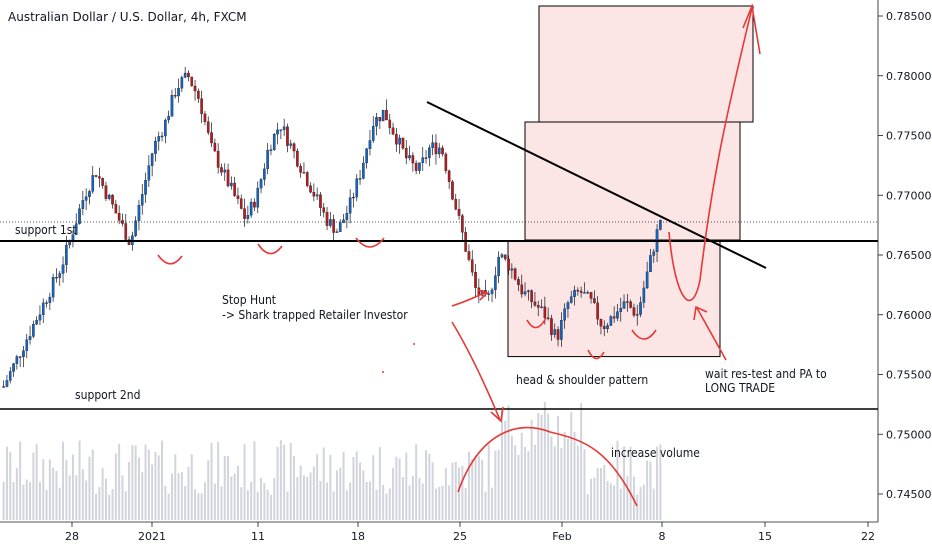 The height and width of the screenshot is (550, 932). What do you see at coordinates (662, 536) in the screenshot?
I see `x-tick-label: 8` at bounding box center [662, 536].